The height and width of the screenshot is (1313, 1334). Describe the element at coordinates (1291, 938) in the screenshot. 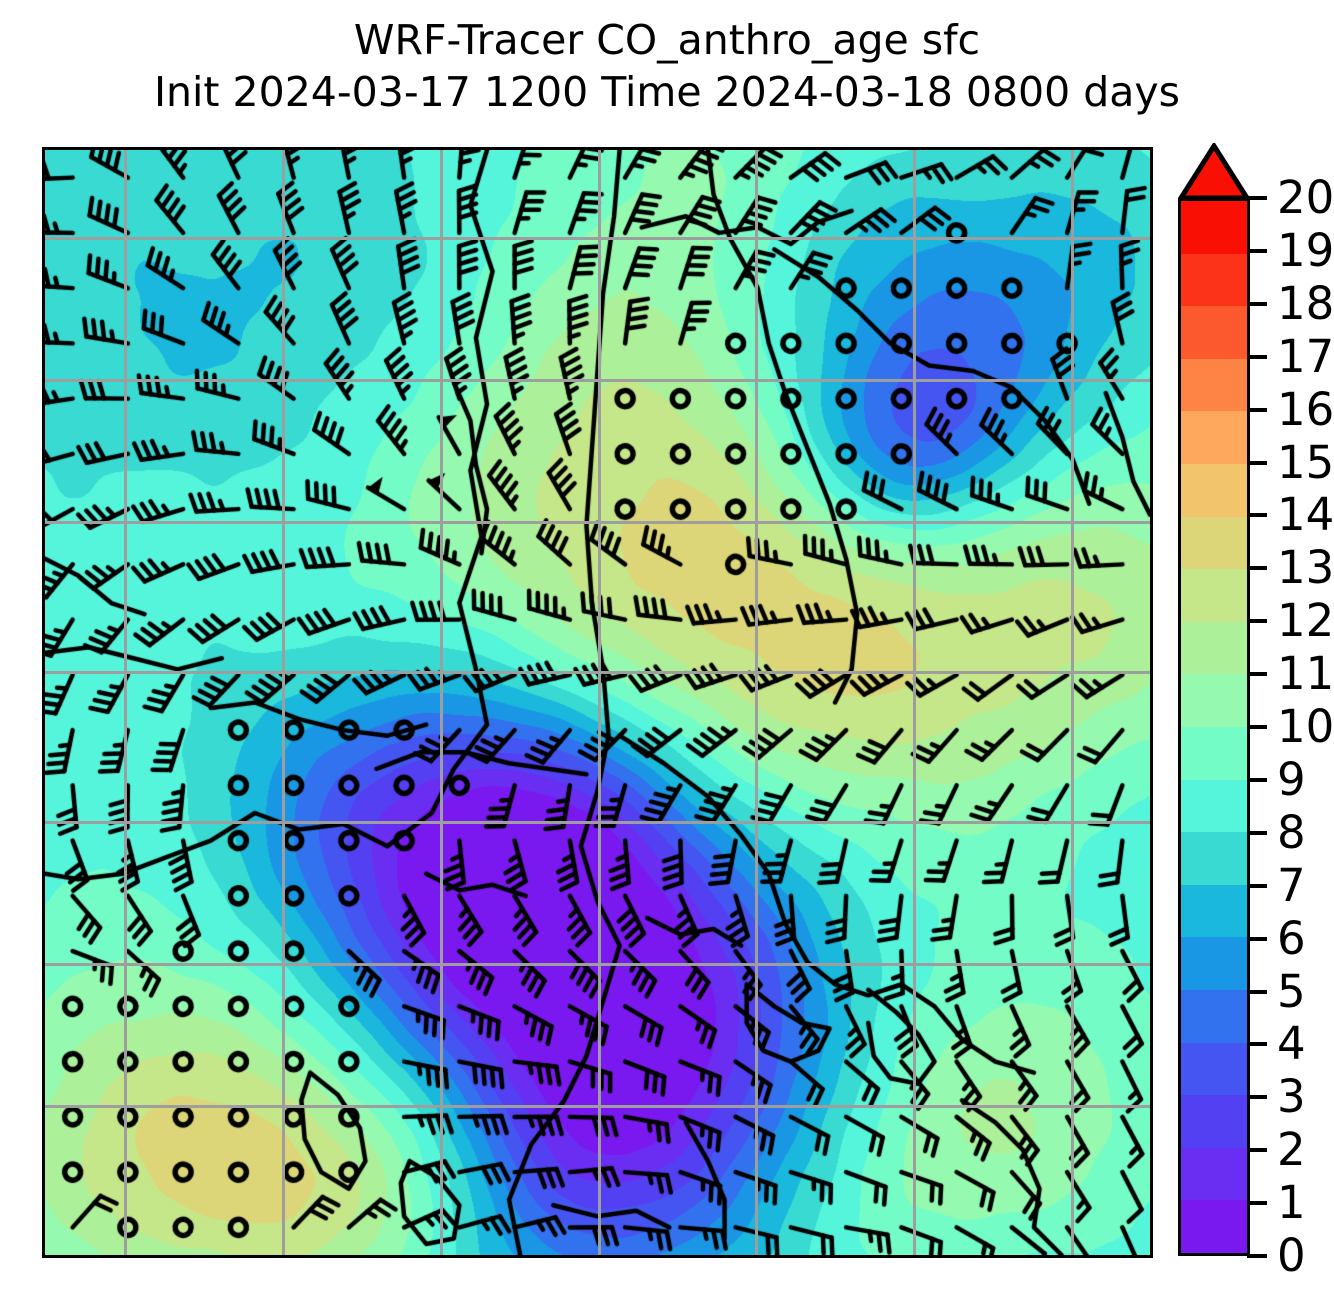

I see `tick-label: 6` at that location.